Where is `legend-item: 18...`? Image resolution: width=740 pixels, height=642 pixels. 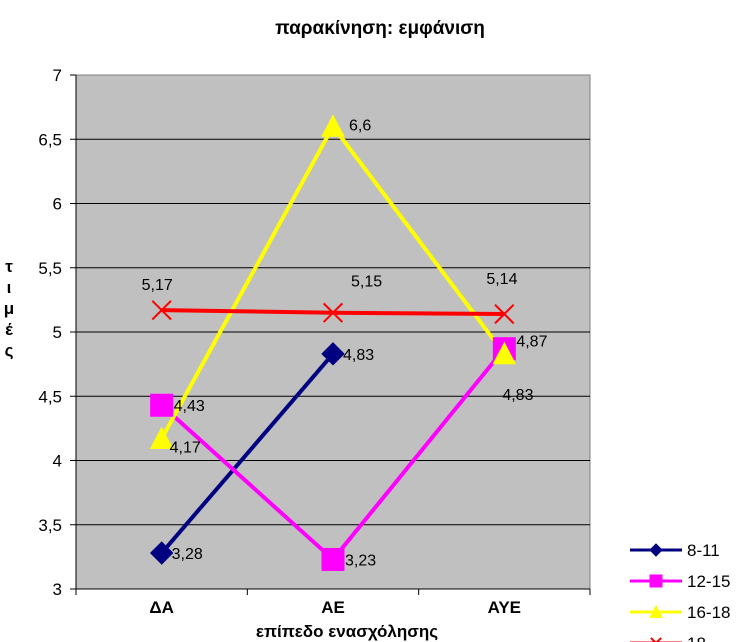 legend-item: 18... is located at coordinates (675, 638).